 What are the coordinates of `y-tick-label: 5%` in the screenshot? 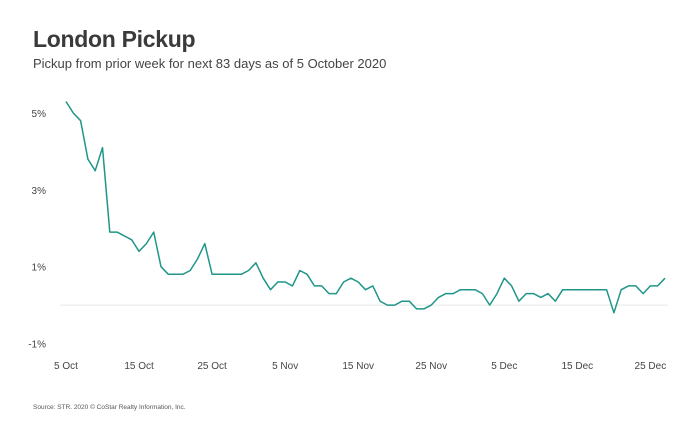 It's located at (39, 114).